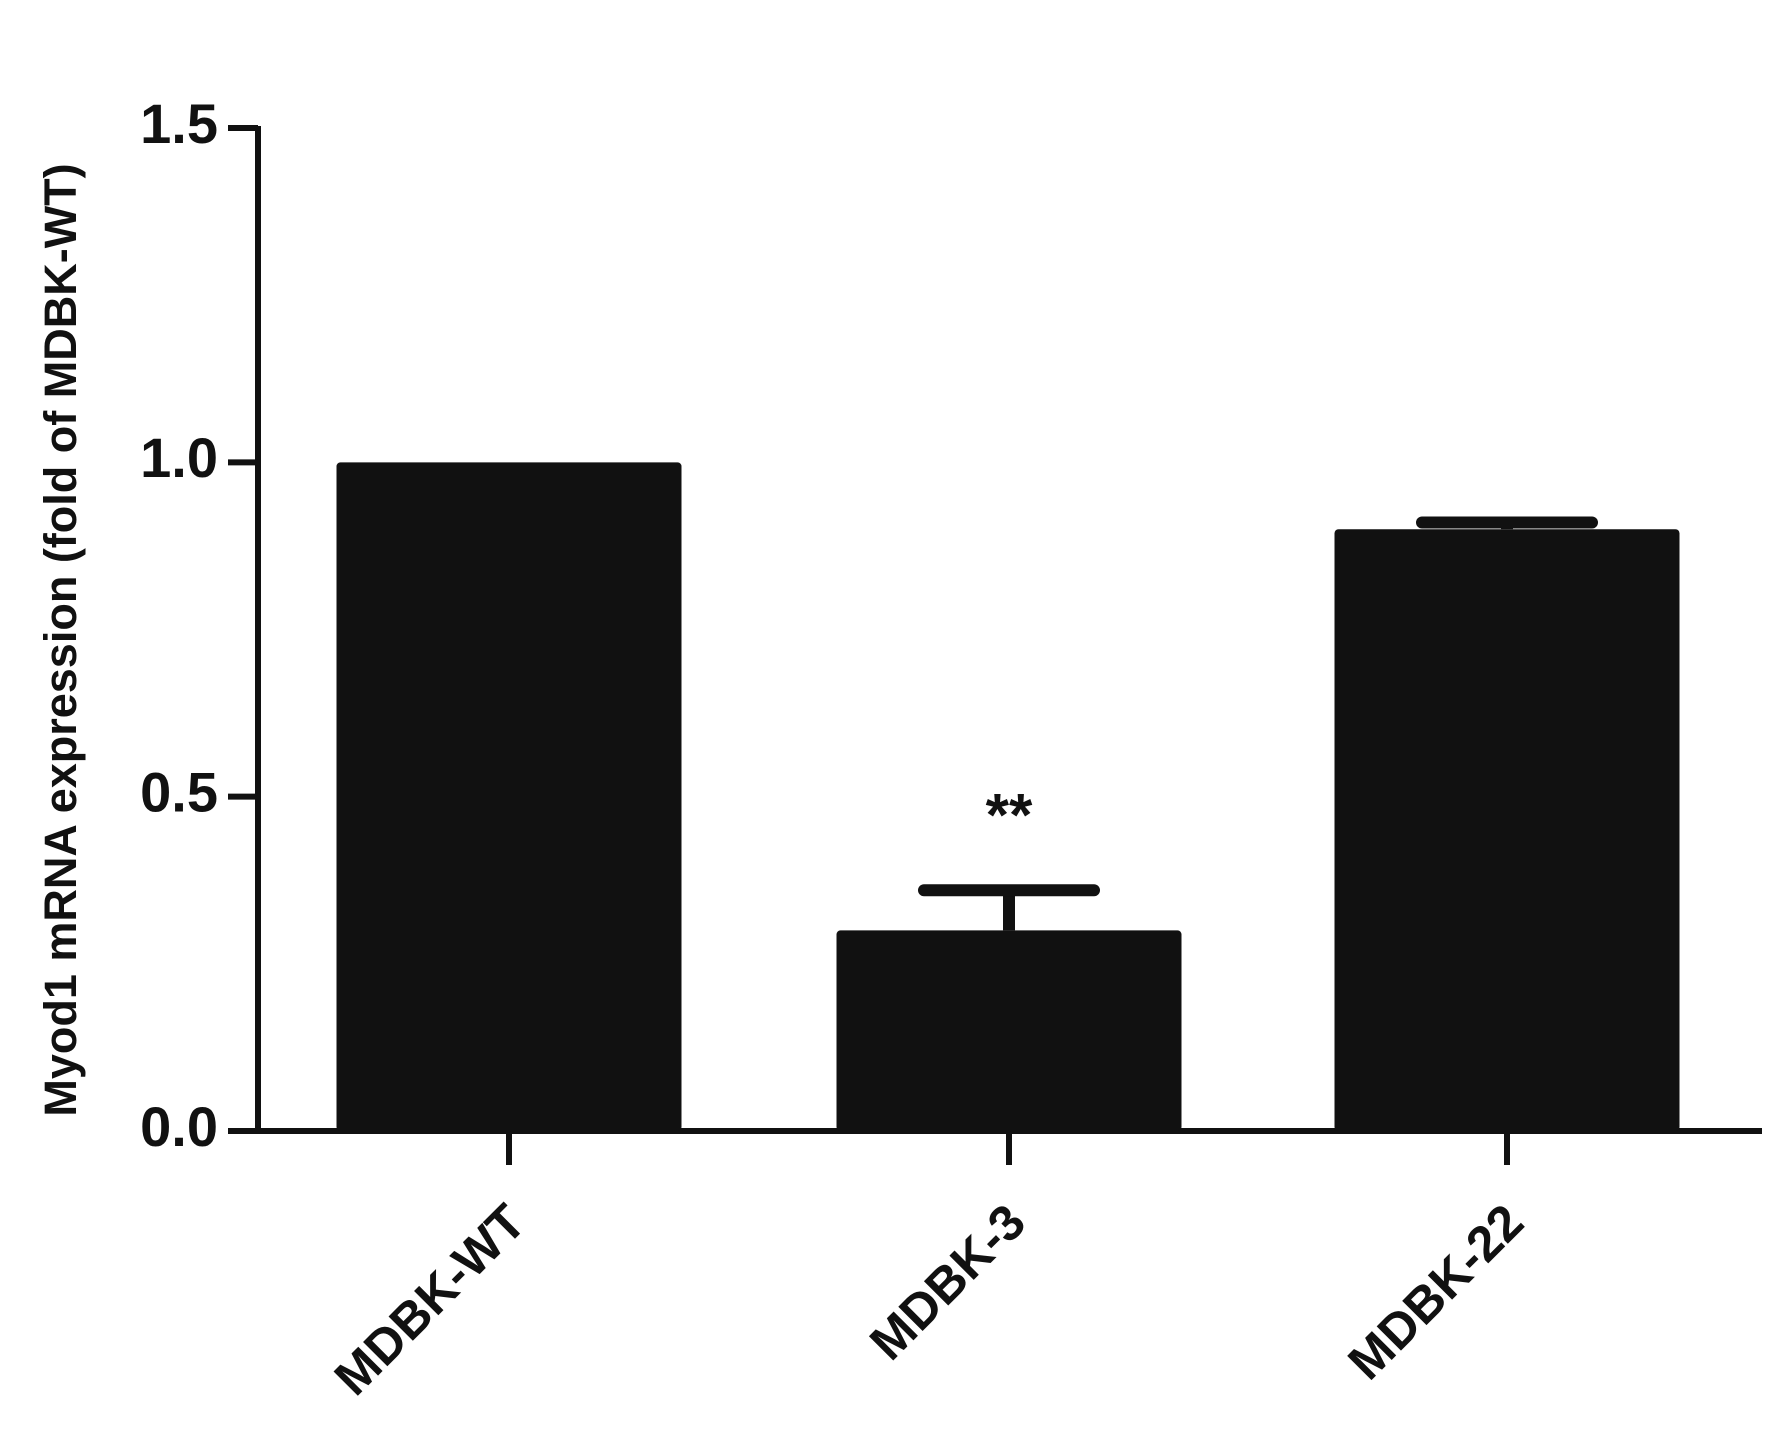  Describe the element at coordinates (430, 1300) in the screenshot. I see `x-tick-label: MDBK-WT` at that location.